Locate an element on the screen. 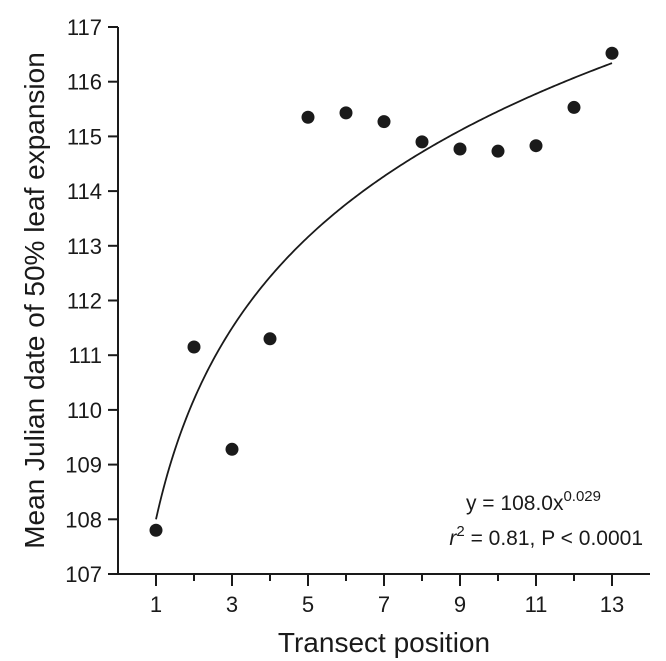 This screenshot has width=666, height=661. x-ticks: 1 3 5 7 9 11 13 is located at coordinates (387, 595).